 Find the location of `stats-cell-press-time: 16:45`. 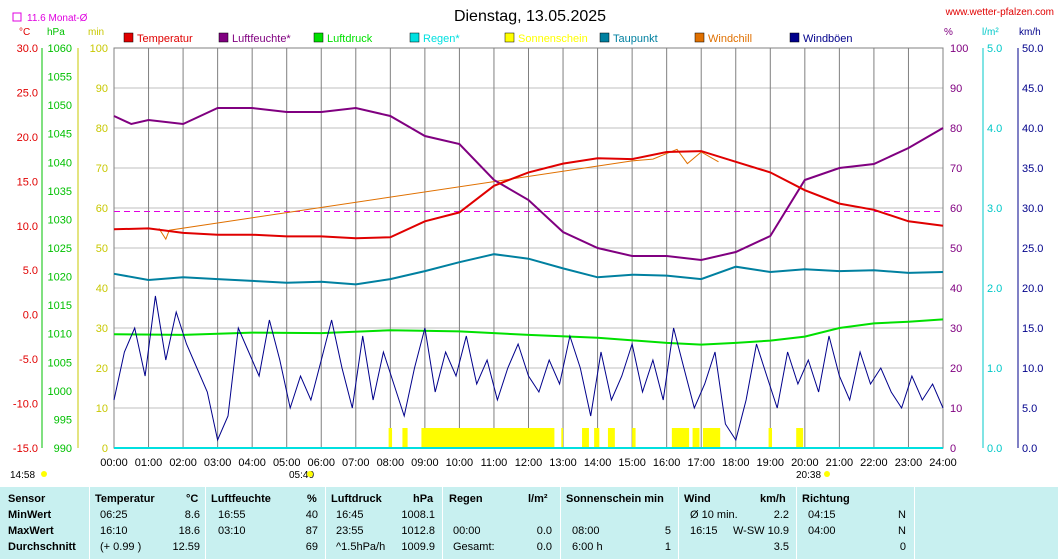

stats-cell-press-time: 16:45 is located at coordinates (350, 515).